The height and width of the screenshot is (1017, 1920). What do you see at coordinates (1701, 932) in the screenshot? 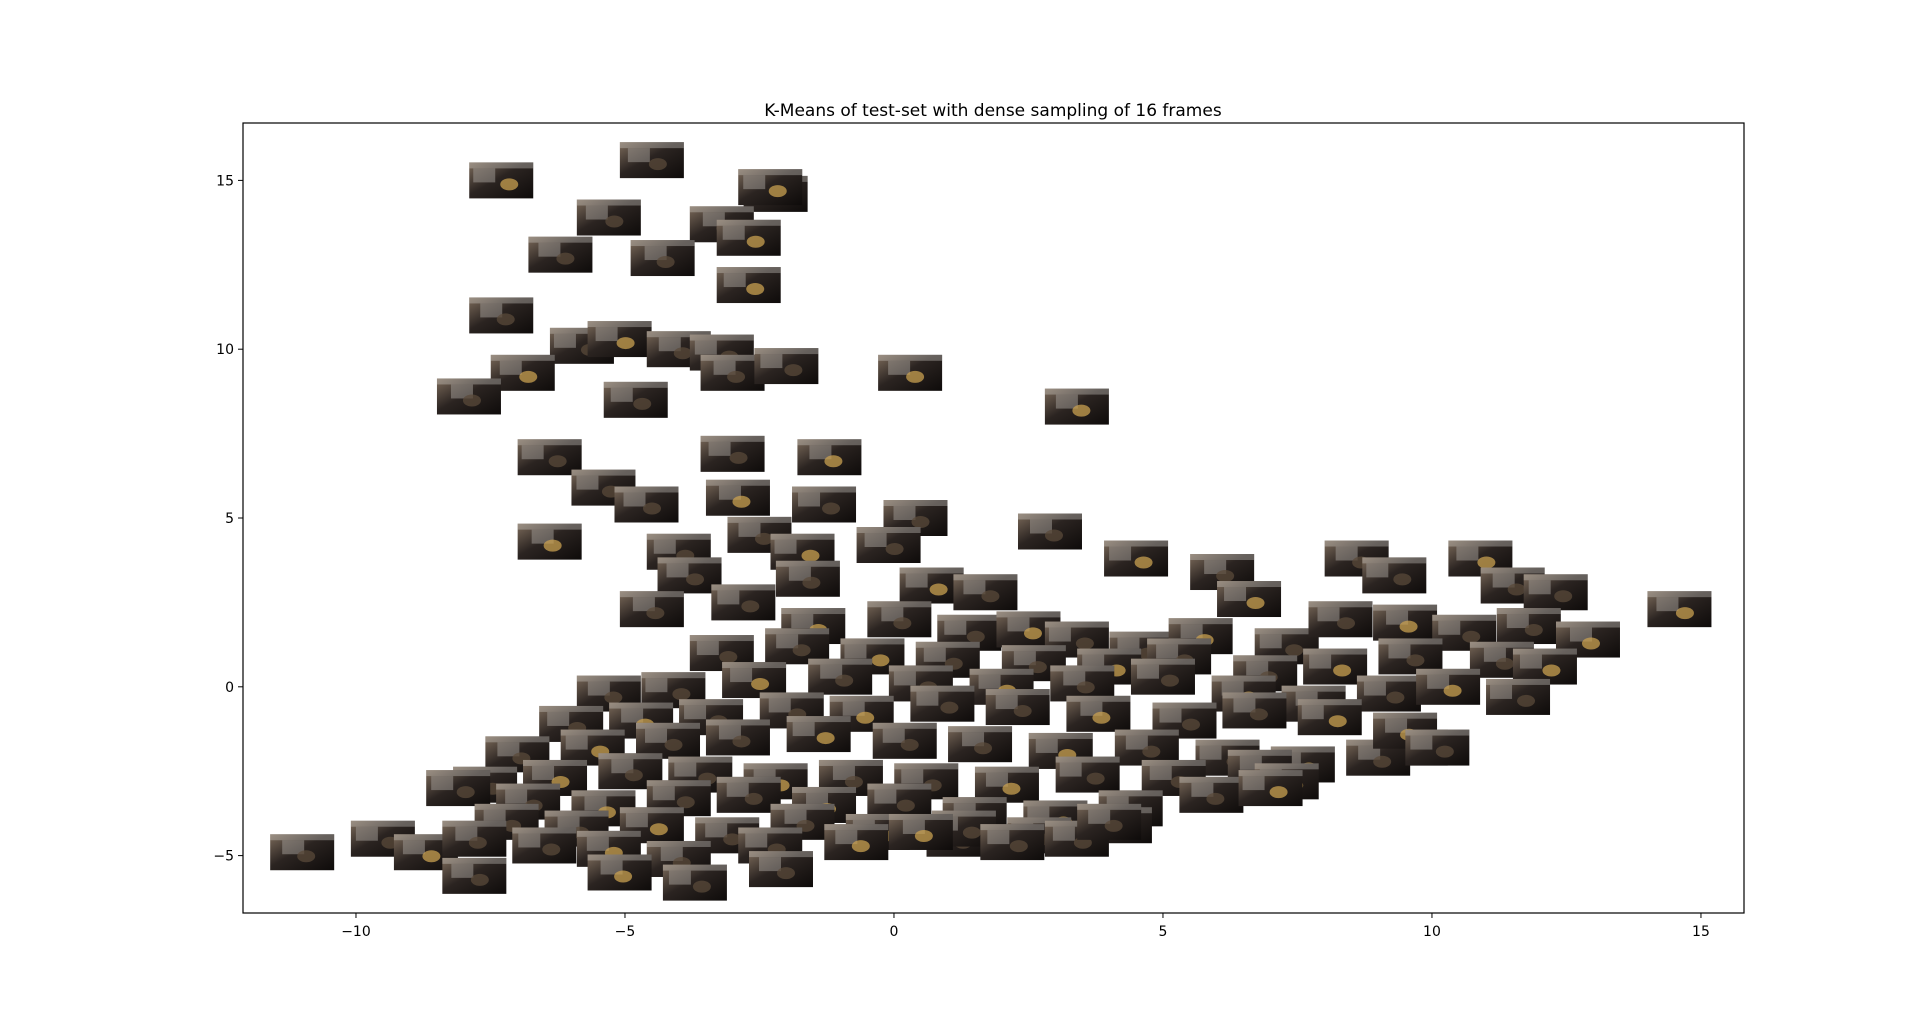
I see `x-tick-label: 15` at bounding box center [1701, 932].